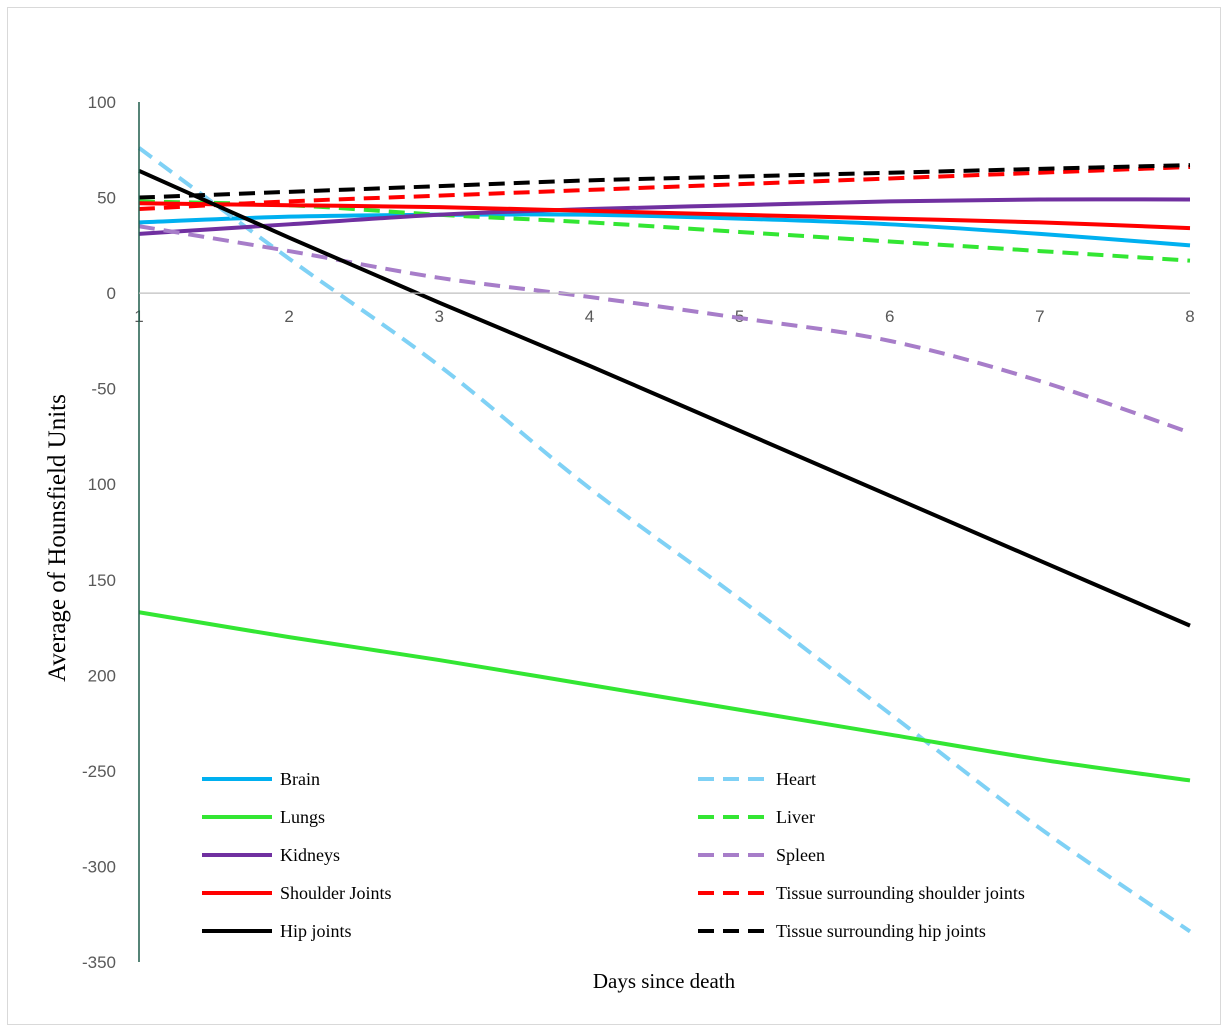 The height and width of the screenshot is (1034, 1230). What do you see at coordinates (310, 855) in the screenshot?
I see `legend-label-kidneys: Kidneys` at bounding box center [310, 855].